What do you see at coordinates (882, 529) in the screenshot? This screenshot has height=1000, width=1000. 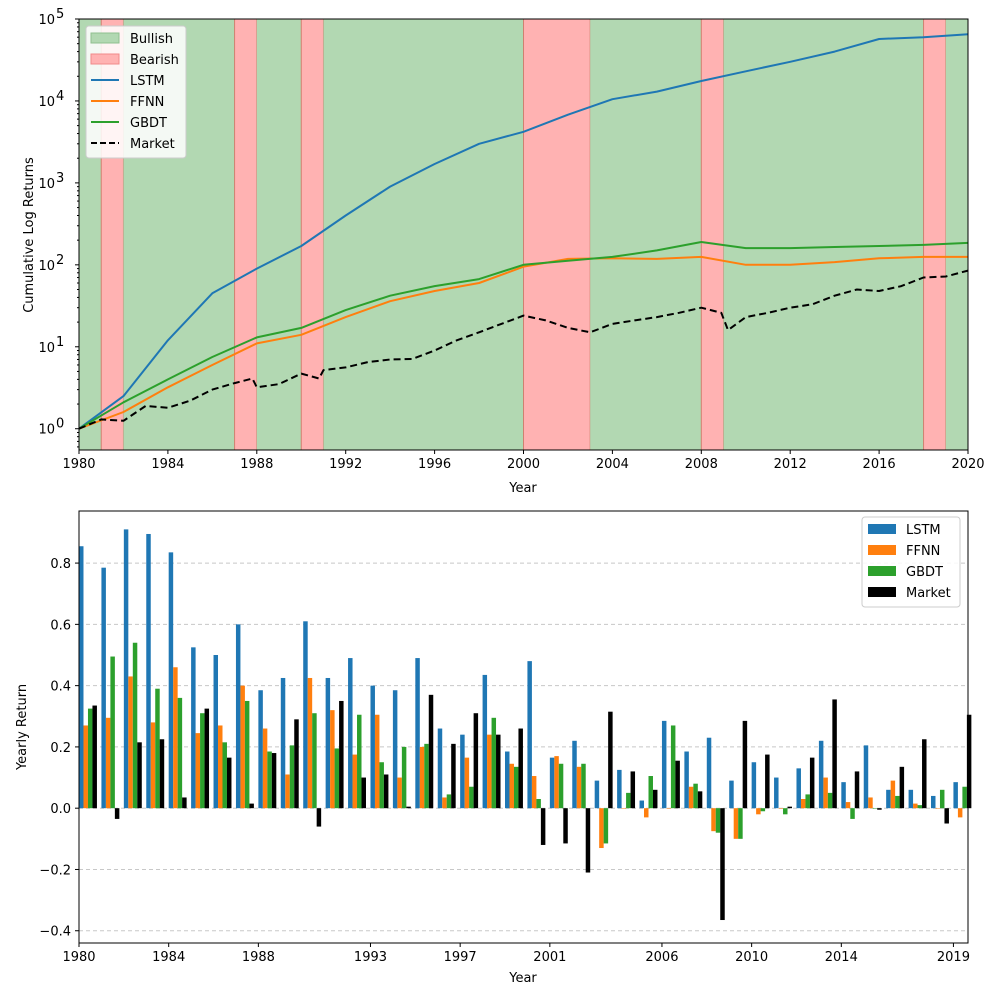 I see `legend-swatch-lstm` at bounding box center [882, 529].